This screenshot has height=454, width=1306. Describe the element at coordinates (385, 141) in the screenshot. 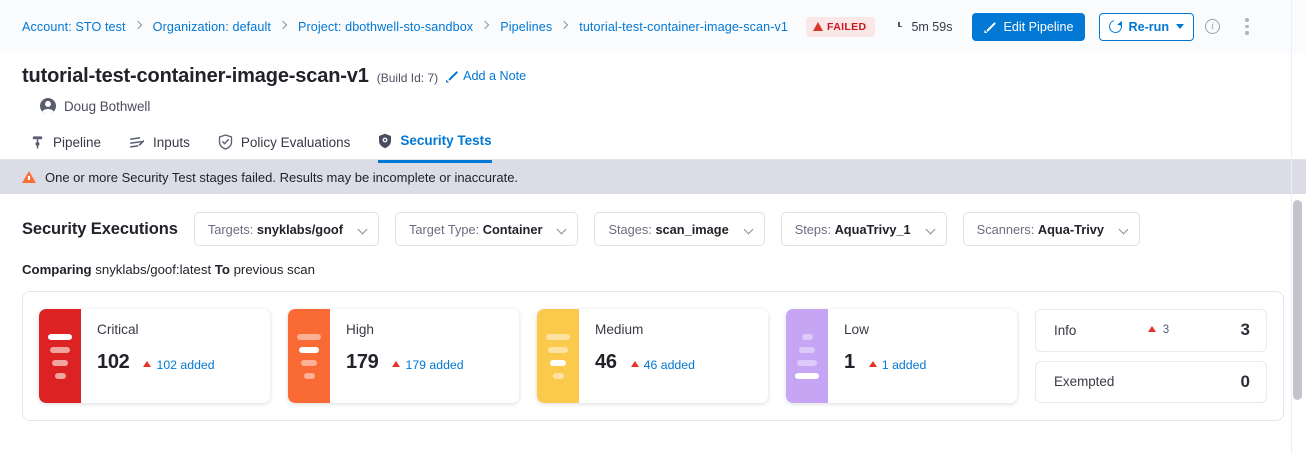

I see `security-shield-icon` at that location.